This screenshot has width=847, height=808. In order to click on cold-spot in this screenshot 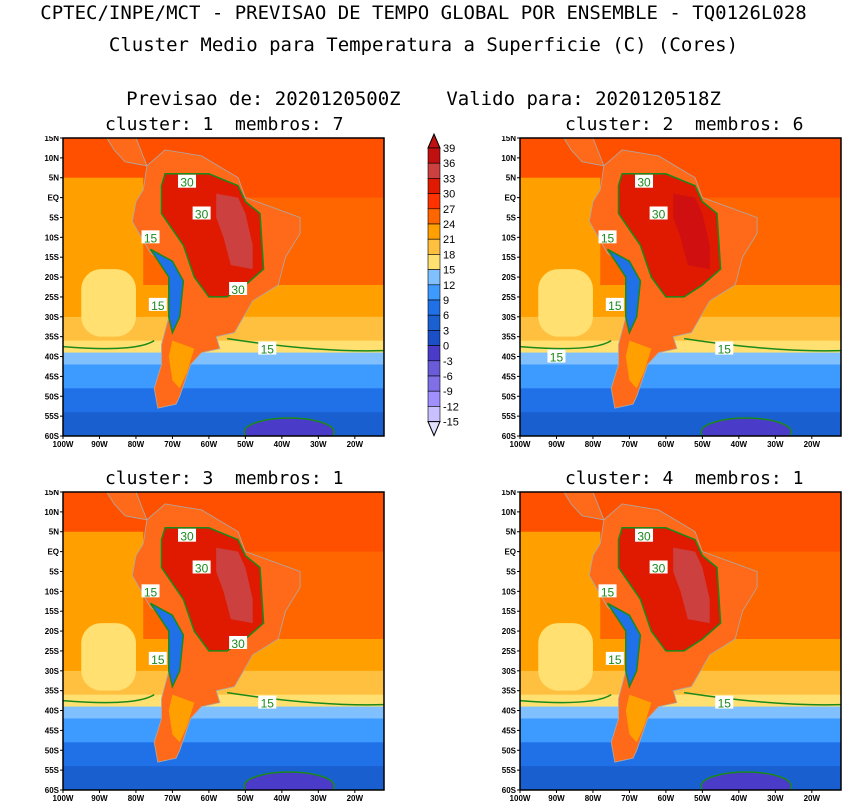, I will do `click(746, 780)`.